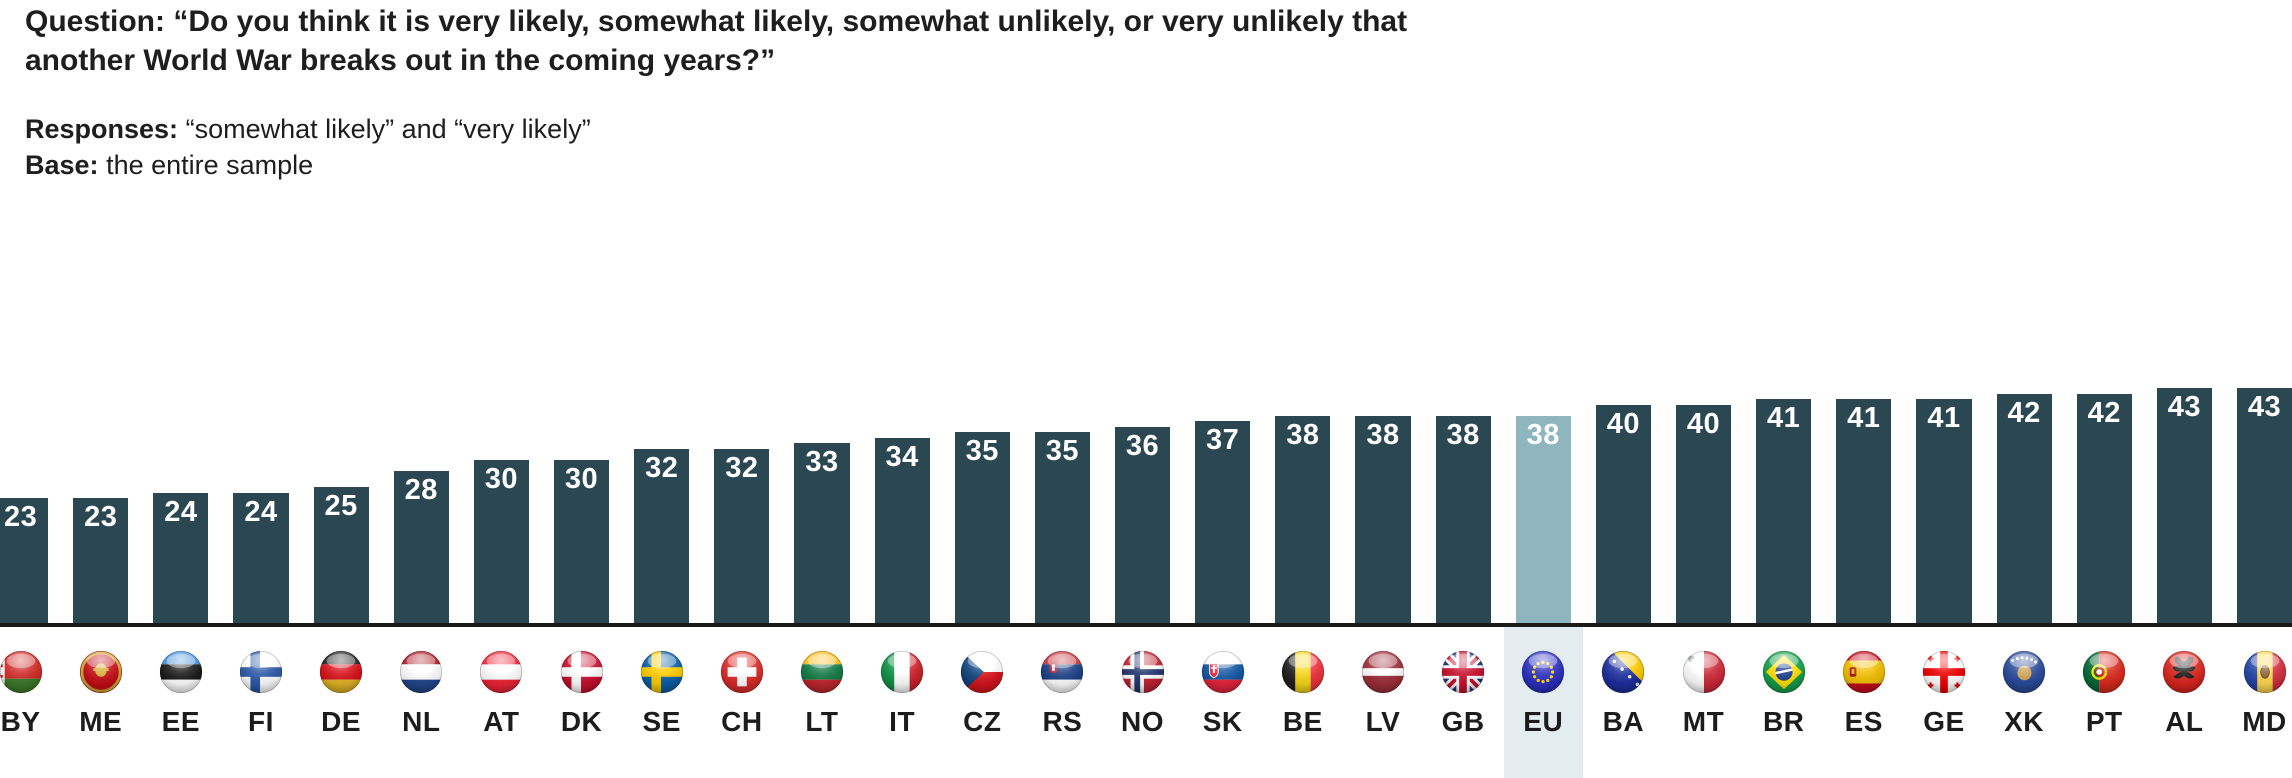 Image resolution: width=2292 pixels, height=778 pixels. What do you see at coordinates (1303, 389) in the screenshot?
I see `chart-column-be: 38 BE` at bounding box center [1303, 389].